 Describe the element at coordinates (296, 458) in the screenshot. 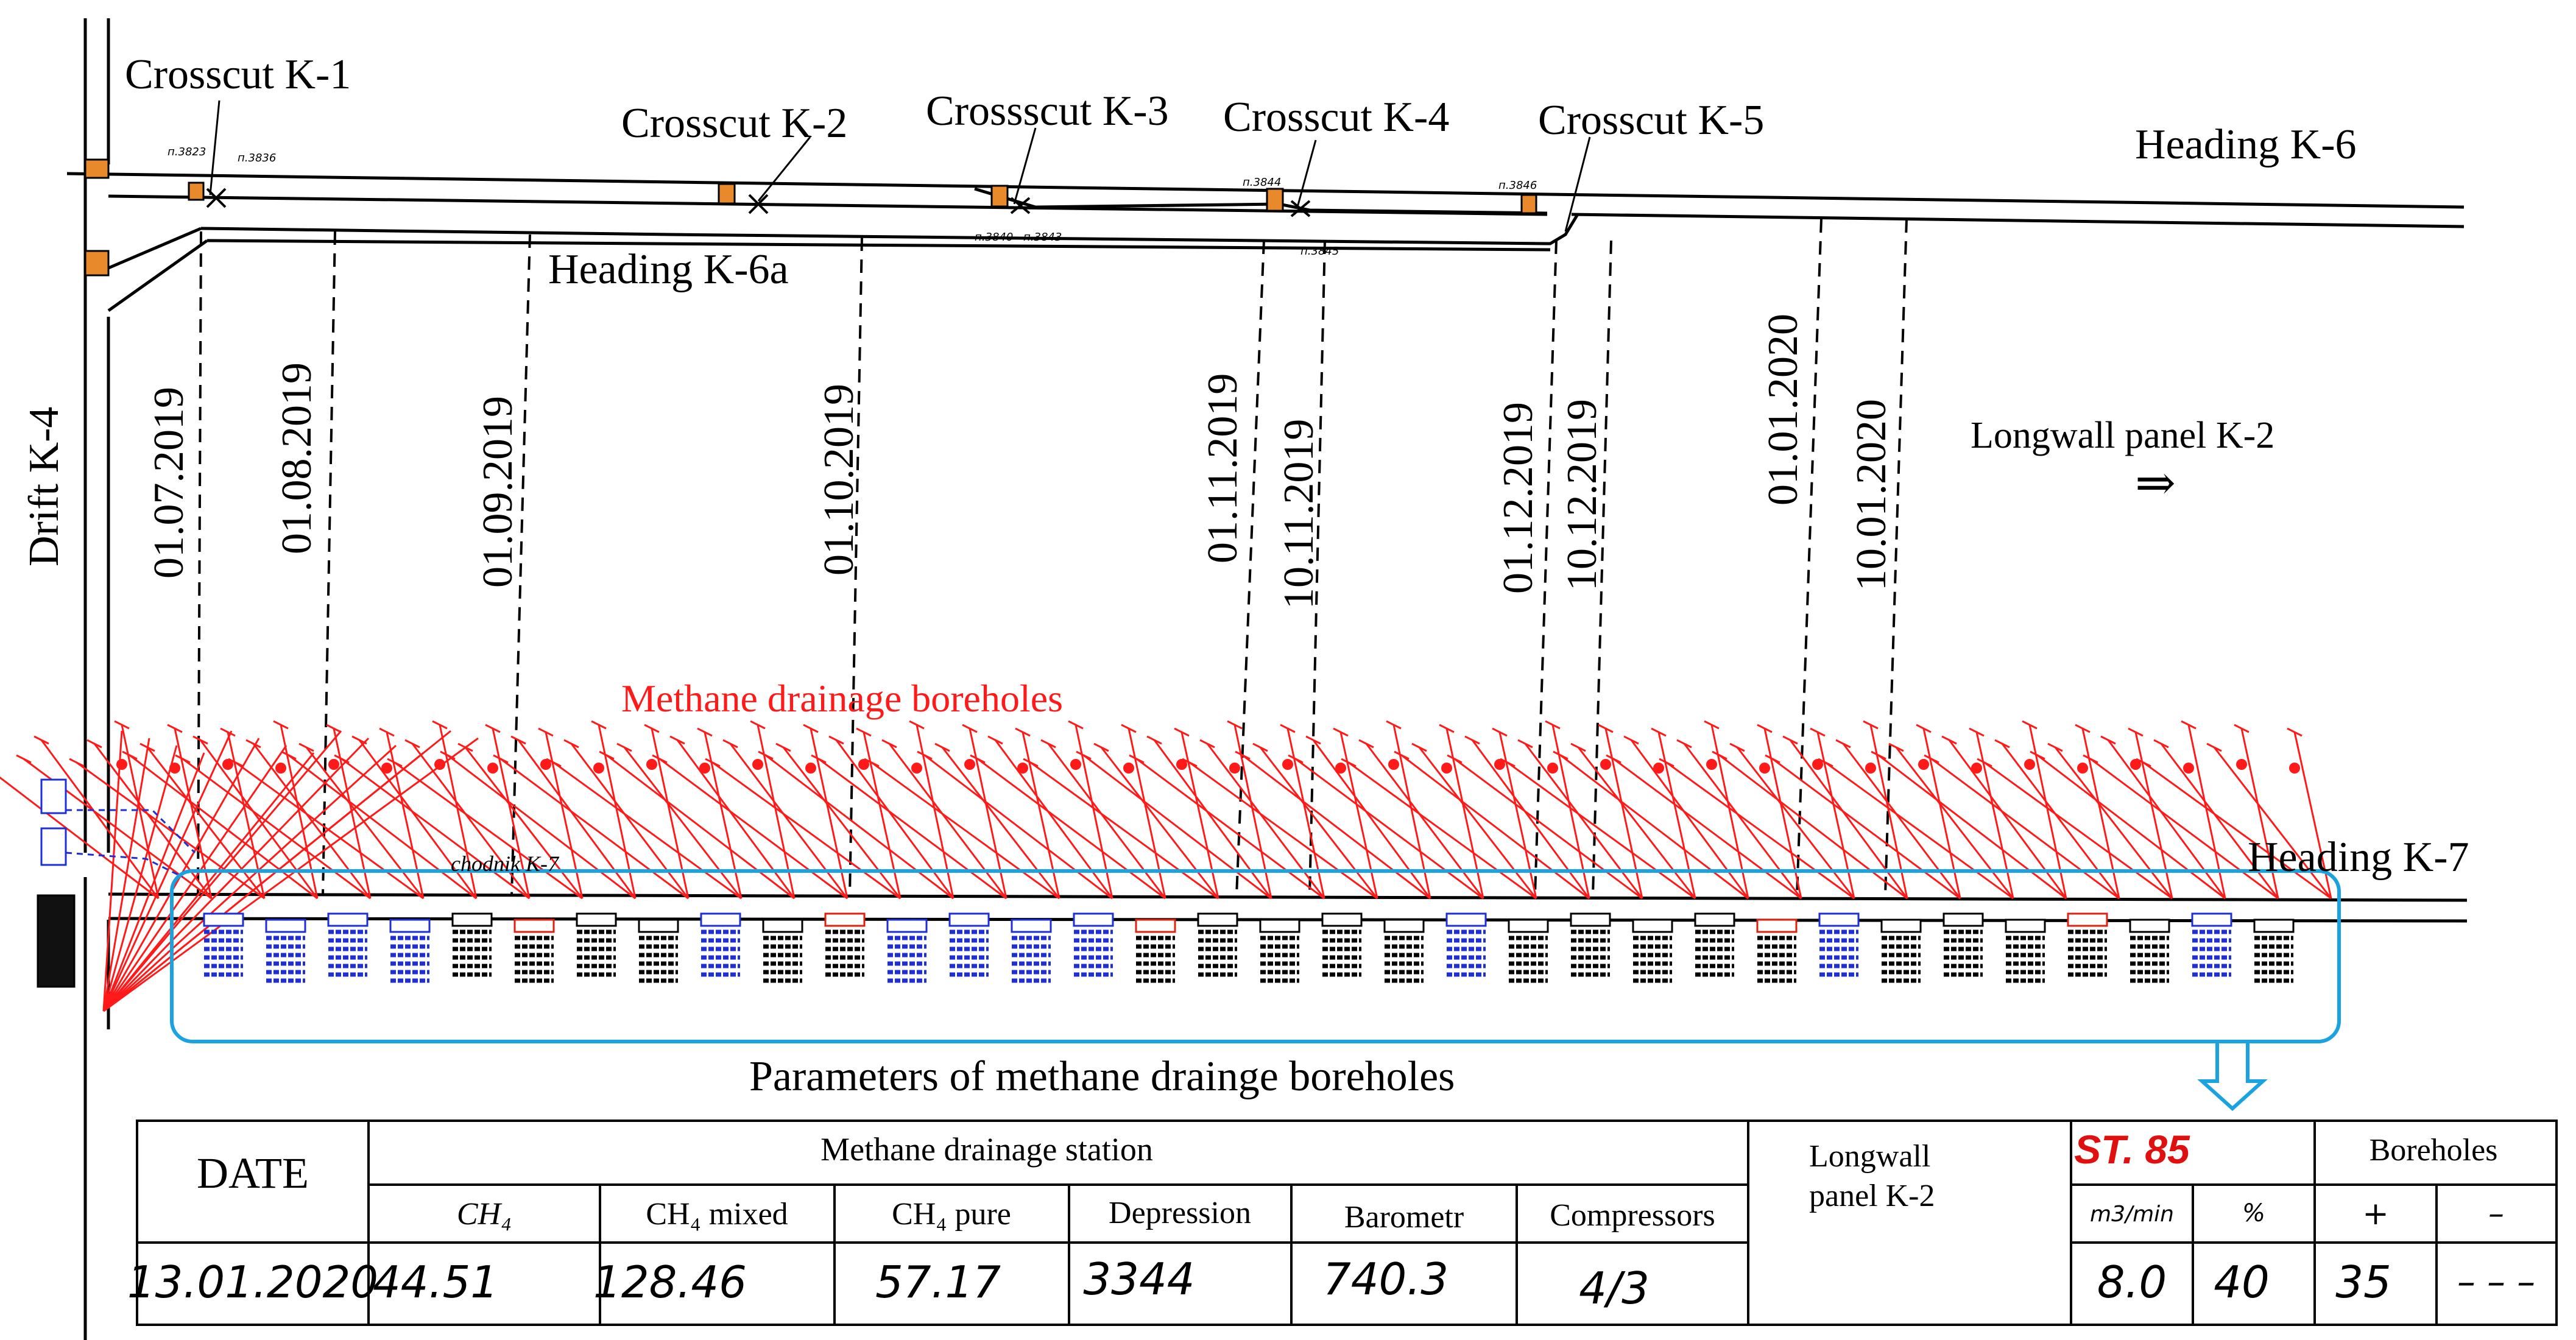

I see `face-date-label: 01.08.2019` at that location.